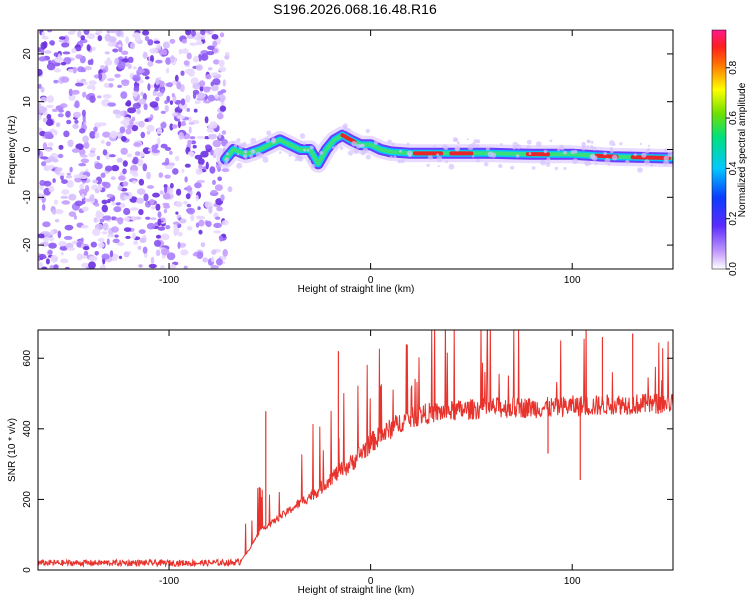  What do you see at coordinates (169, 581) in the screenshot?
I see `snr-x-tick-label: -100` at bounding box center [169, 581].